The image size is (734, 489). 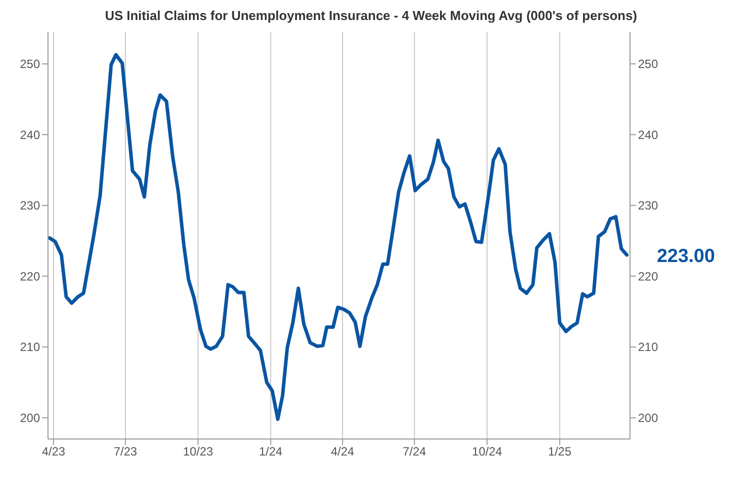 I want to click on y-tick-label: 230, so click(x=30, y=205).